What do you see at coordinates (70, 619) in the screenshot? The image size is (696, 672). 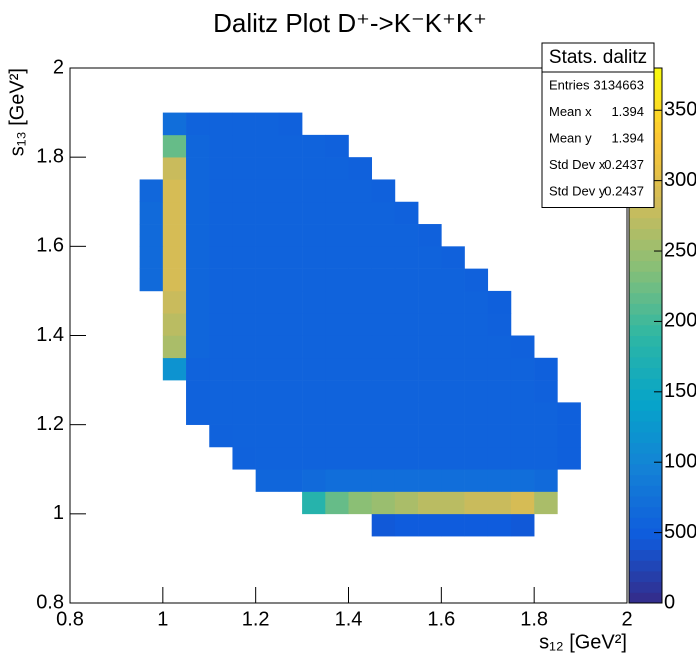 I see `x-tick-label: 0.8` at bounding box center [70, 619].